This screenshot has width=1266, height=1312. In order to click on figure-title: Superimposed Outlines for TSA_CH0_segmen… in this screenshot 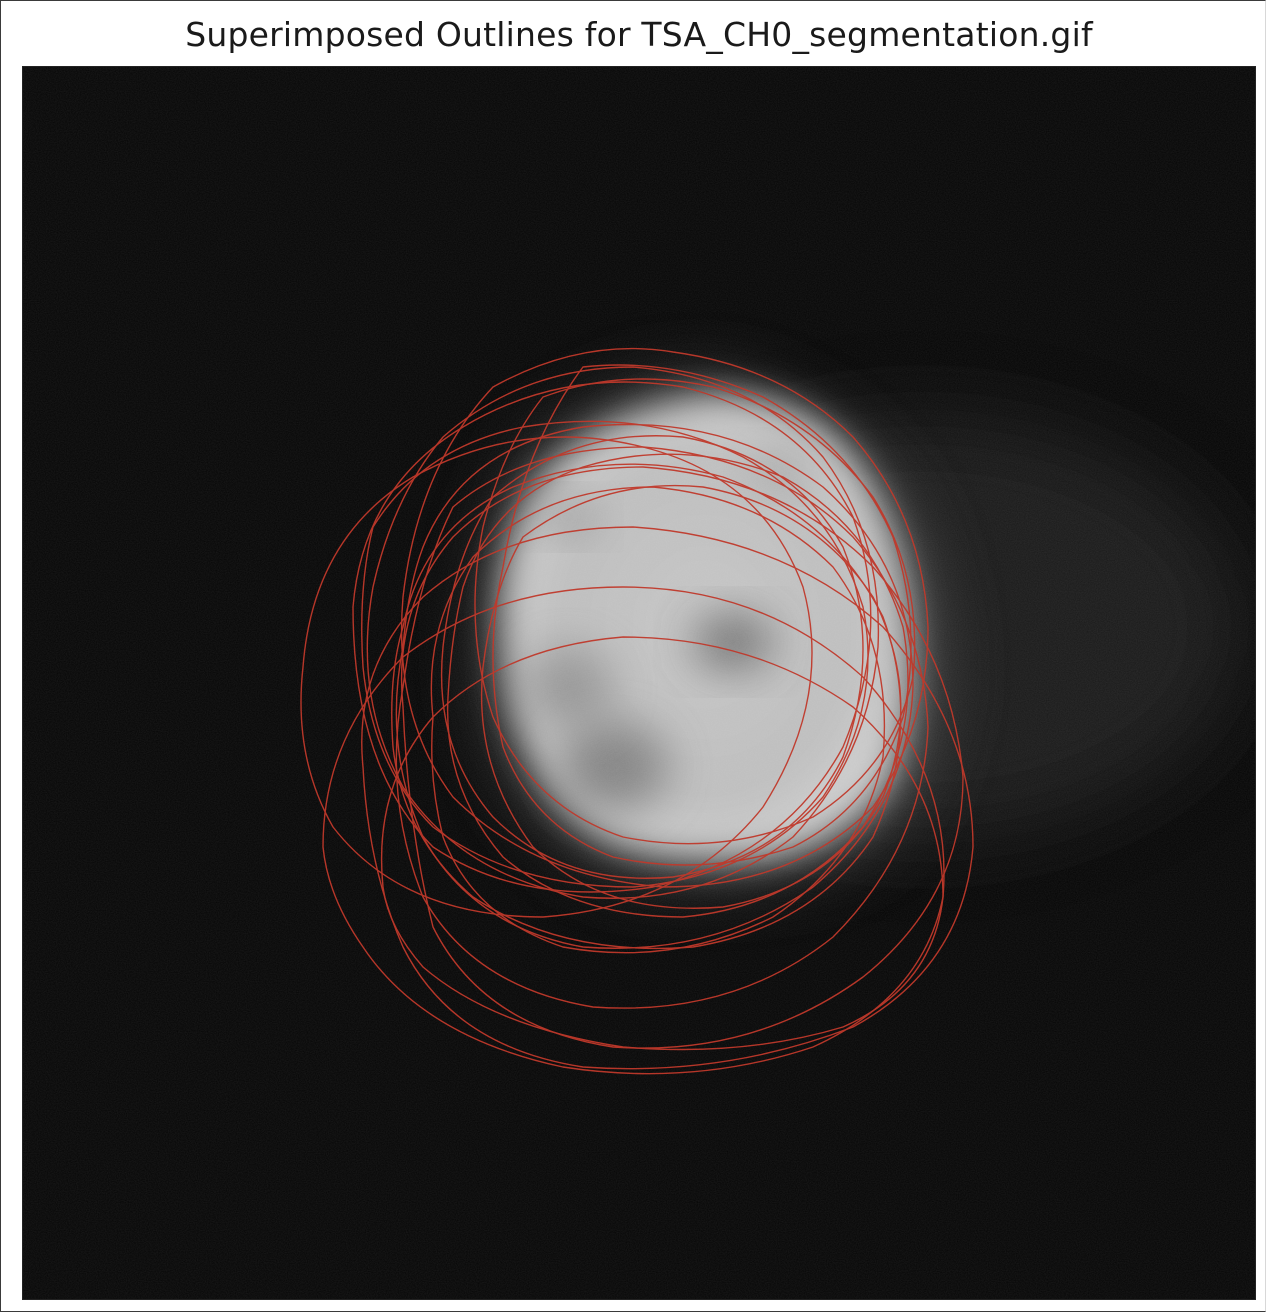, I will do `click(639, 34)`.